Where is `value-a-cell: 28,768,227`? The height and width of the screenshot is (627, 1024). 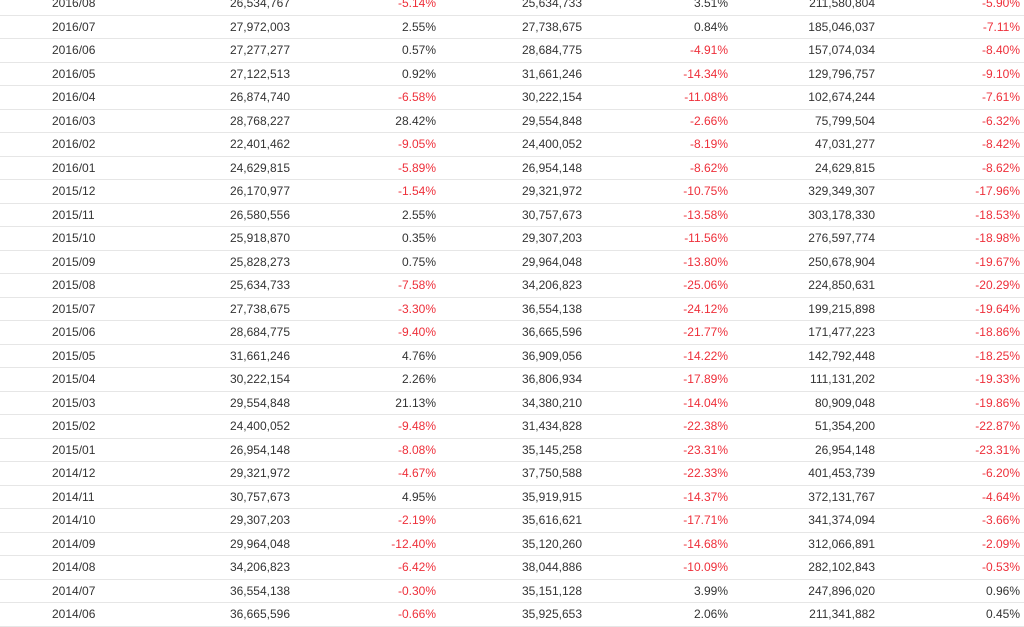
value-a-cell: 28,768,227 is located at coordinates (259, 120).